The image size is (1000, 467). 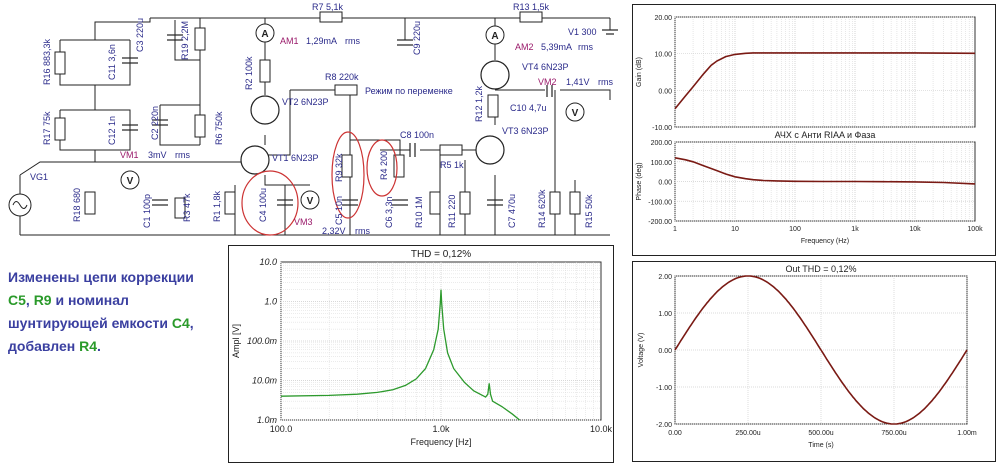 What do you see at coordinates (525, 131) in the screenshot?
I see `label-vt3: VT3 6N23P` at bounding box center [525, 131].